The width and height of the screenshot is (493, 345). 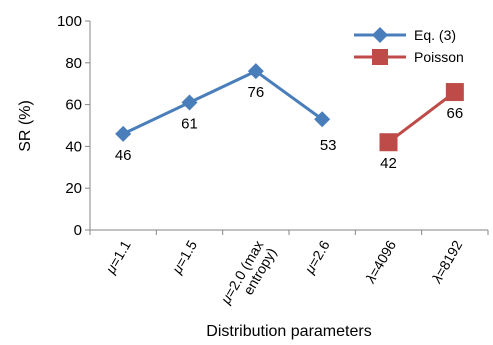 What do you see at coordinates (73, 188) in the screenshot?
I see `y-tick-label: 20` at bounding box center [73, 188].